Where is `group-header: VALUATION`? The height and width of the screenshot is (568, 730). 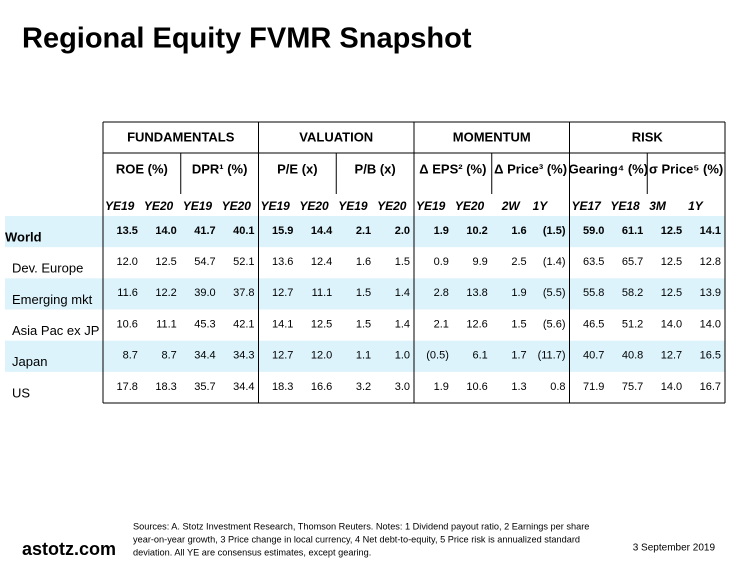
group-header: VALUATION is located at coordinates (336, 136).